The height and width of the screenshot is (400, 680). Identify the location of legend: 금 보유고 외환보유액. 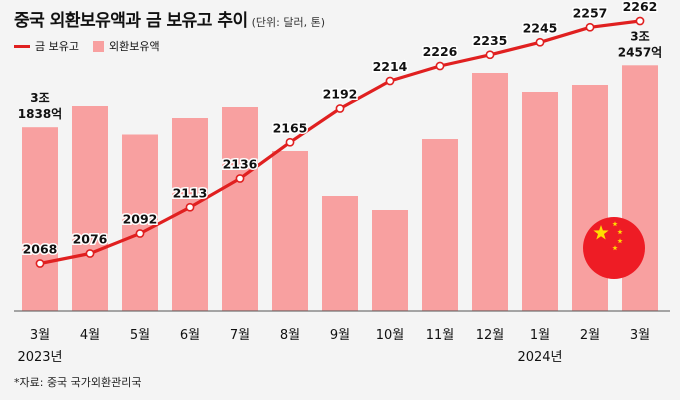
(87, 46).